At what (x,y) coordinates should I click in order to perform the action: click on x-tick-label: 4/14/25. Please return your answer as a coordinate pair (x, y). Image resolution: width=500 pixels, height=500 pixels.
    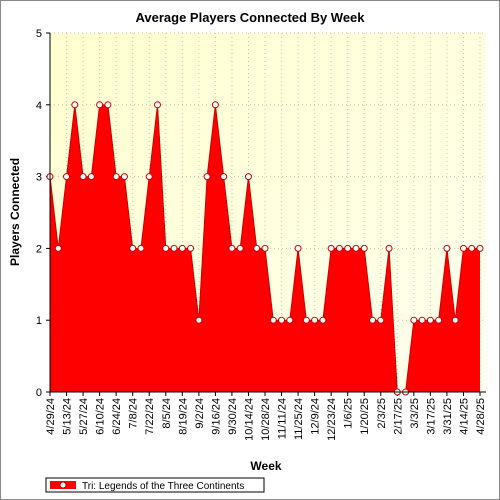
    Looking at the image, I should click on (464, 416).